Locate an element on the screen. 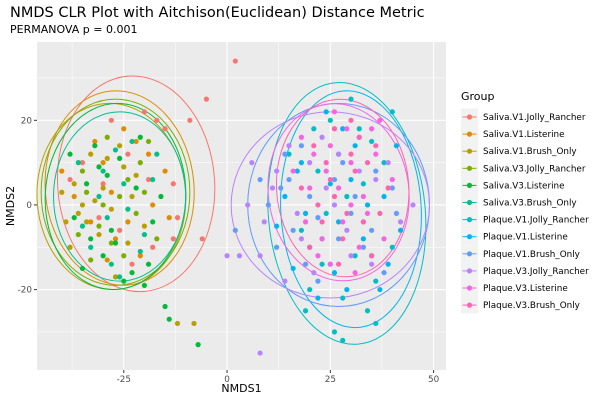 This screenshot has height=400, width=600. y-axis-title: NMDS2 is located at coordinates (10, 206).